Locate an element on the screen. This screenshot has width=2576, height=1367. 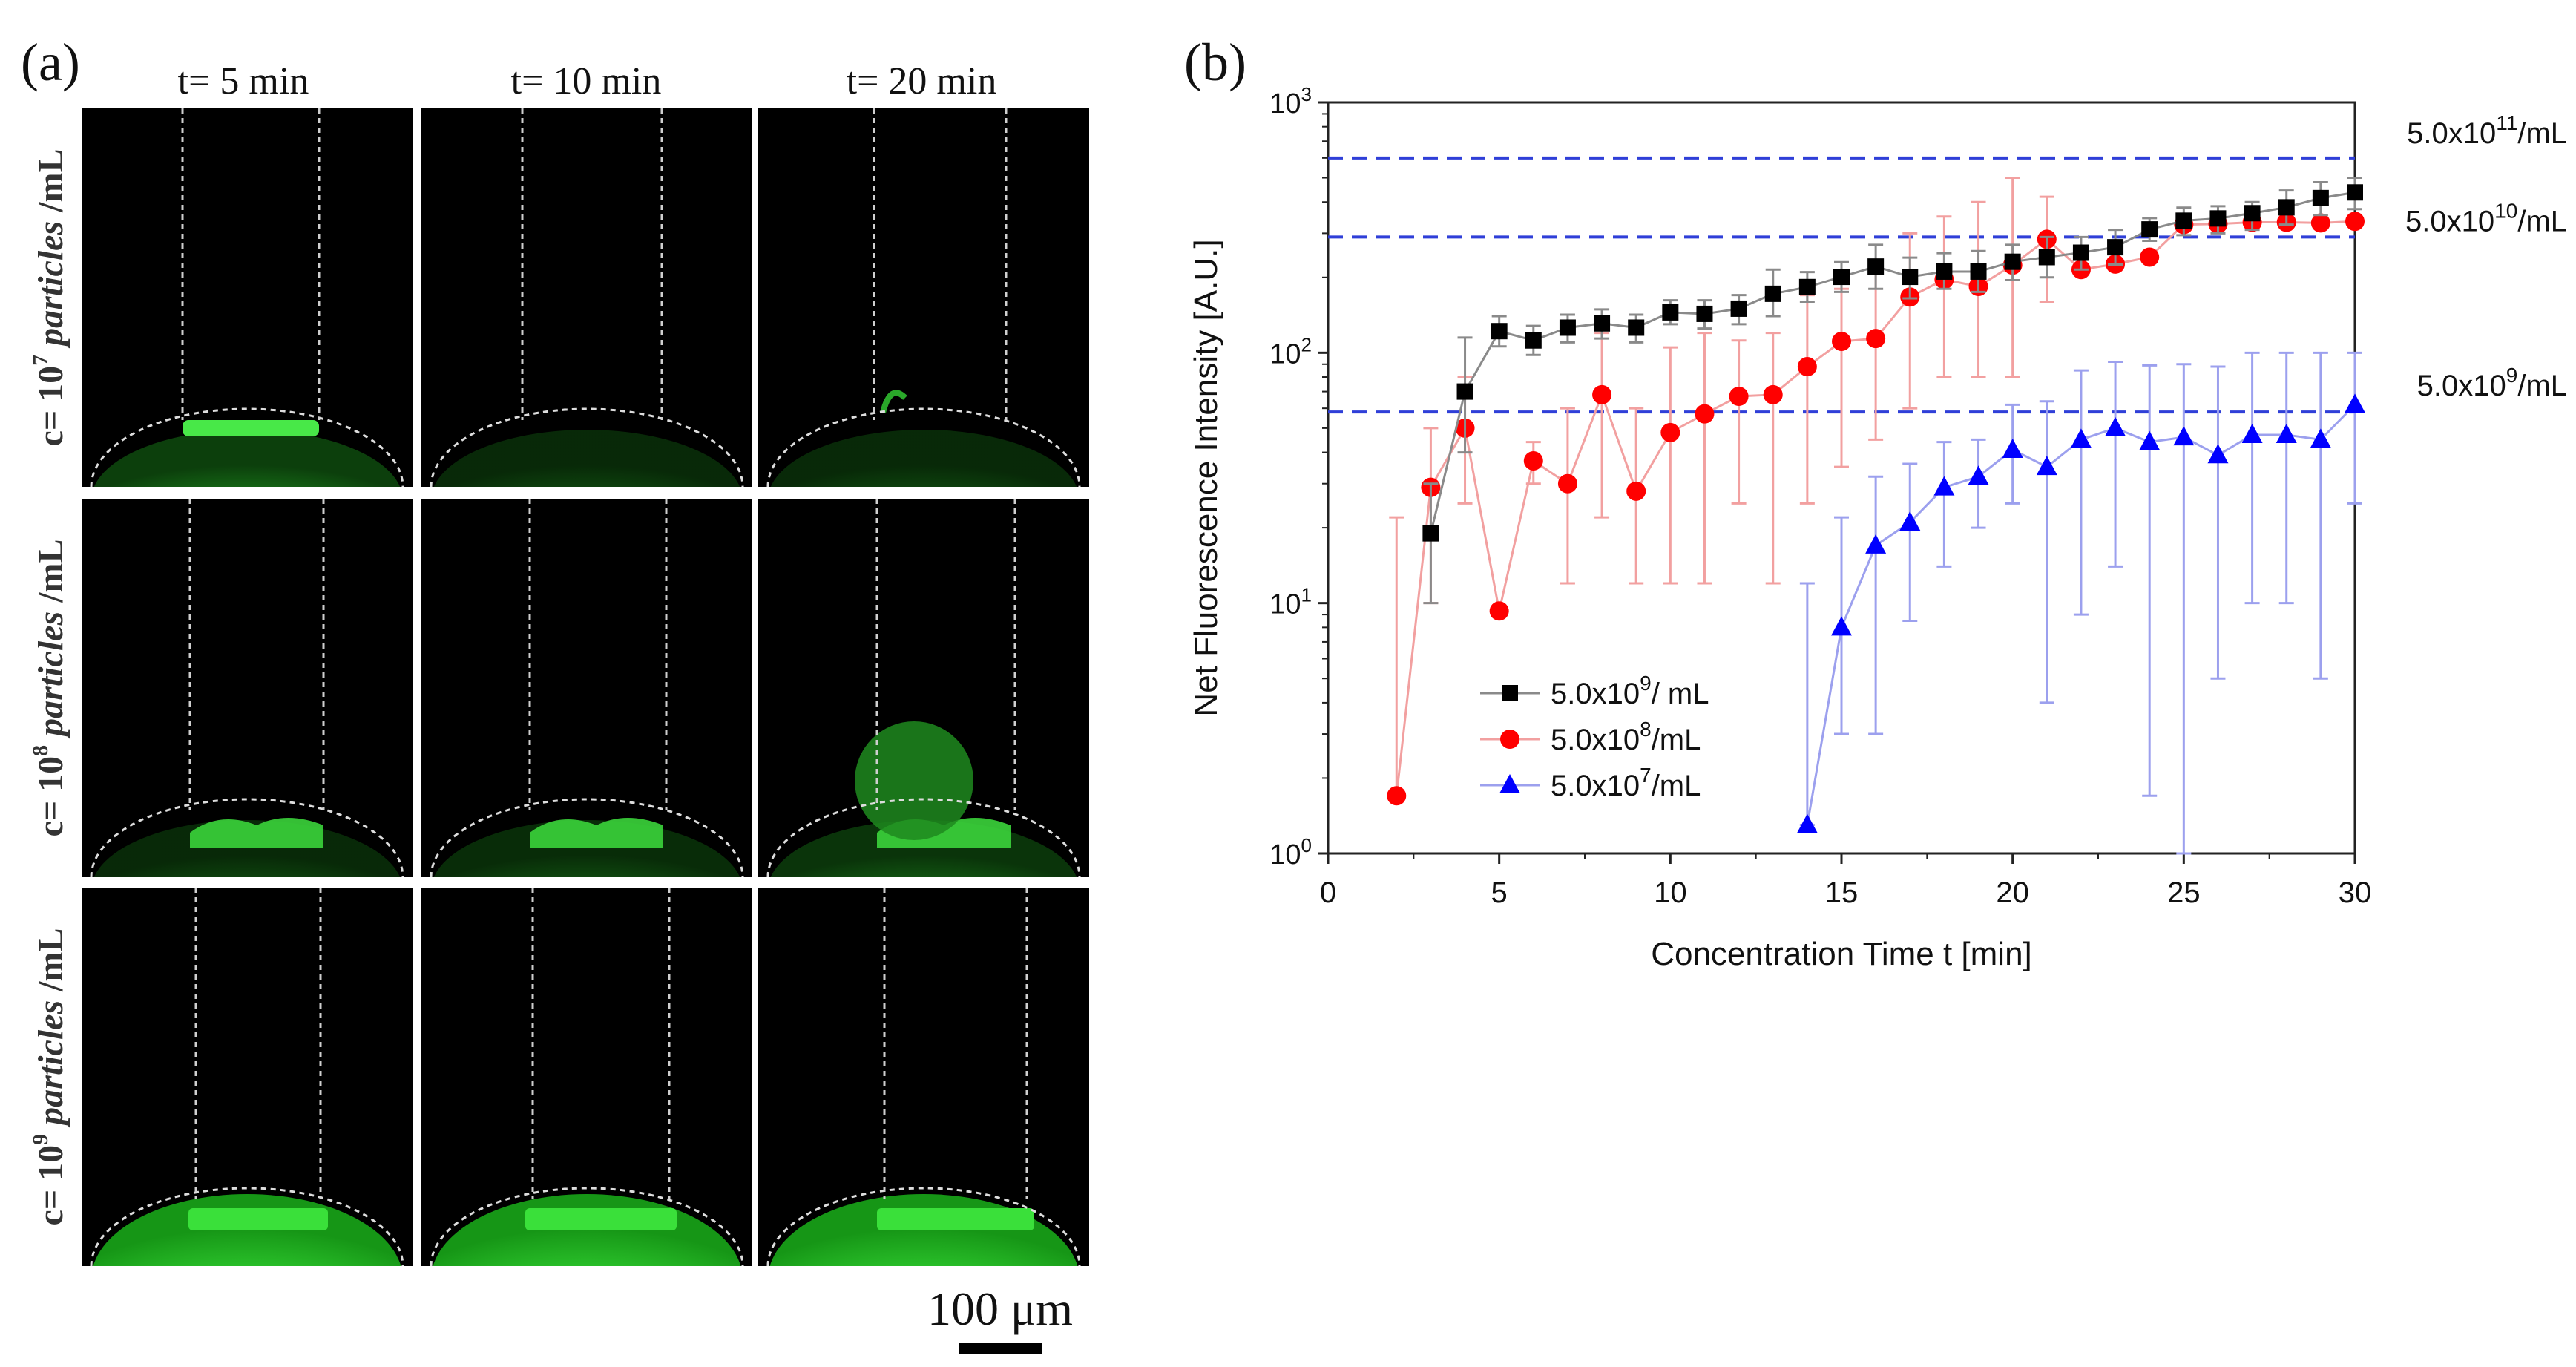
series-line is located at coordinates (1892, 362).